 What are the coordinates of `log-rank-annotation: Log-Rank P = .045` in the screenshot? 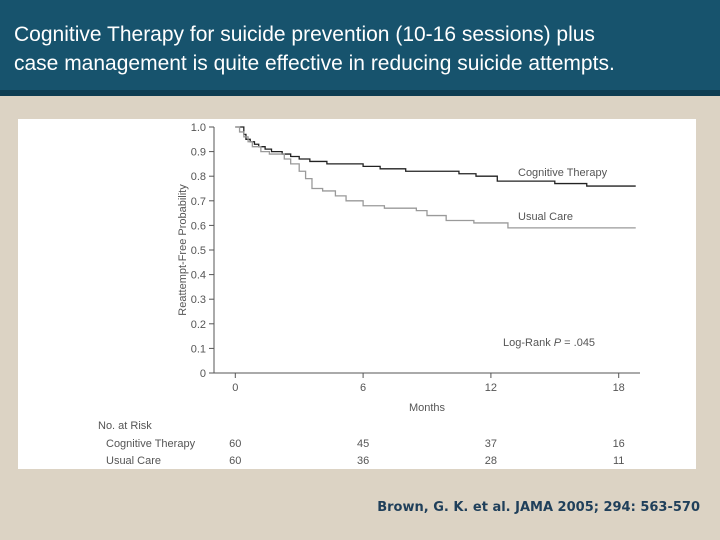 It's located at (549, 343).